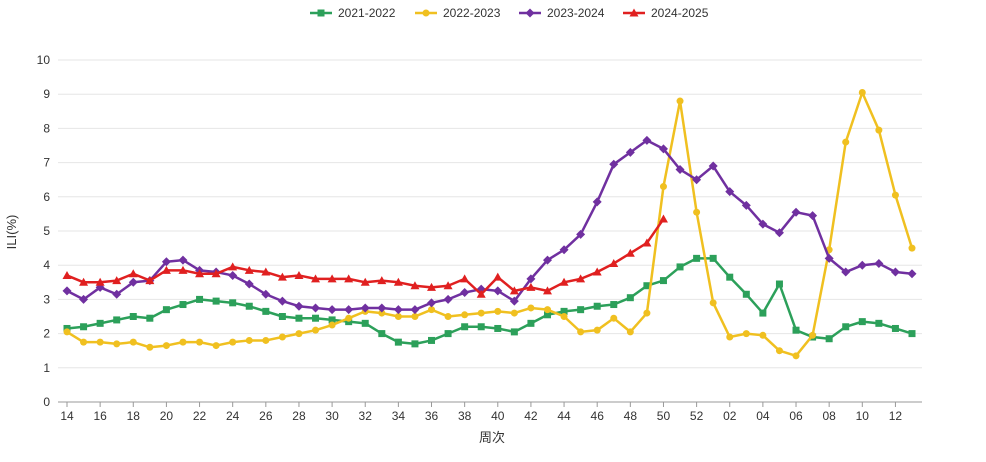 This screenshot has width=986, height=462. What do you see at coordinates (332, 416) in the screenshot?
I see `x-tick-label: 30` at bounding box center [332, 416].